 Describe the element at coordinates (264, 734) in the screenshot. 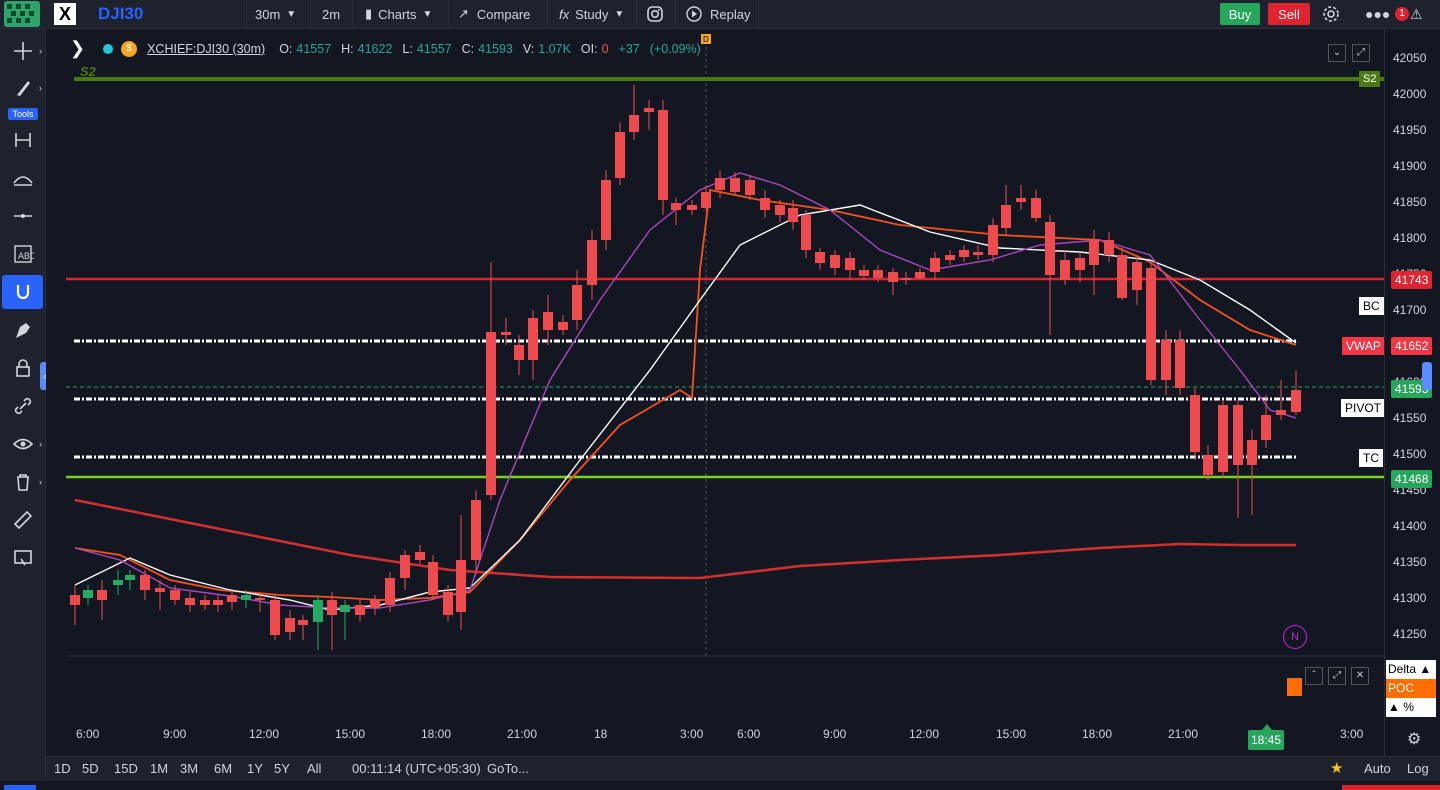

I see `x-tick-label: 12:00` at that location.